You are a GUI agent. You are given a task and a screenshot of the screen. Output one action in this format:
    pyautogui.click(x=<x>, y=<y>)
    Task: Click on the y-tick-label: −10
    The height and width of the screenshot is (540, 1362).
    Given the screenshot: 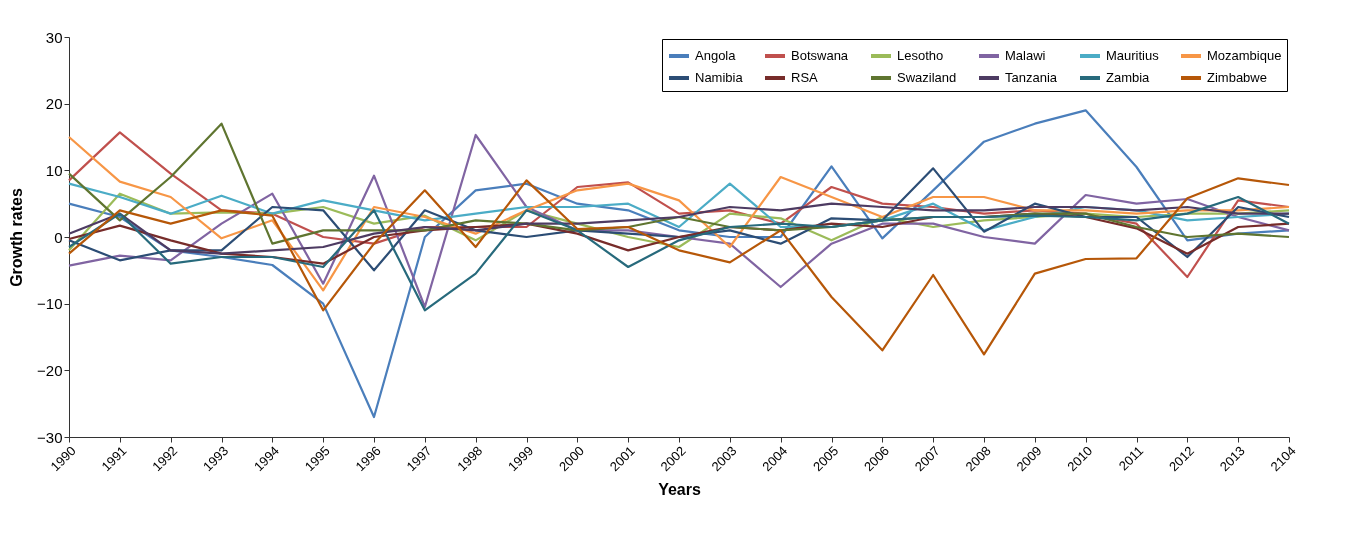 What is the action you would take?
    pyautogui.click(x=50, y=304)
    